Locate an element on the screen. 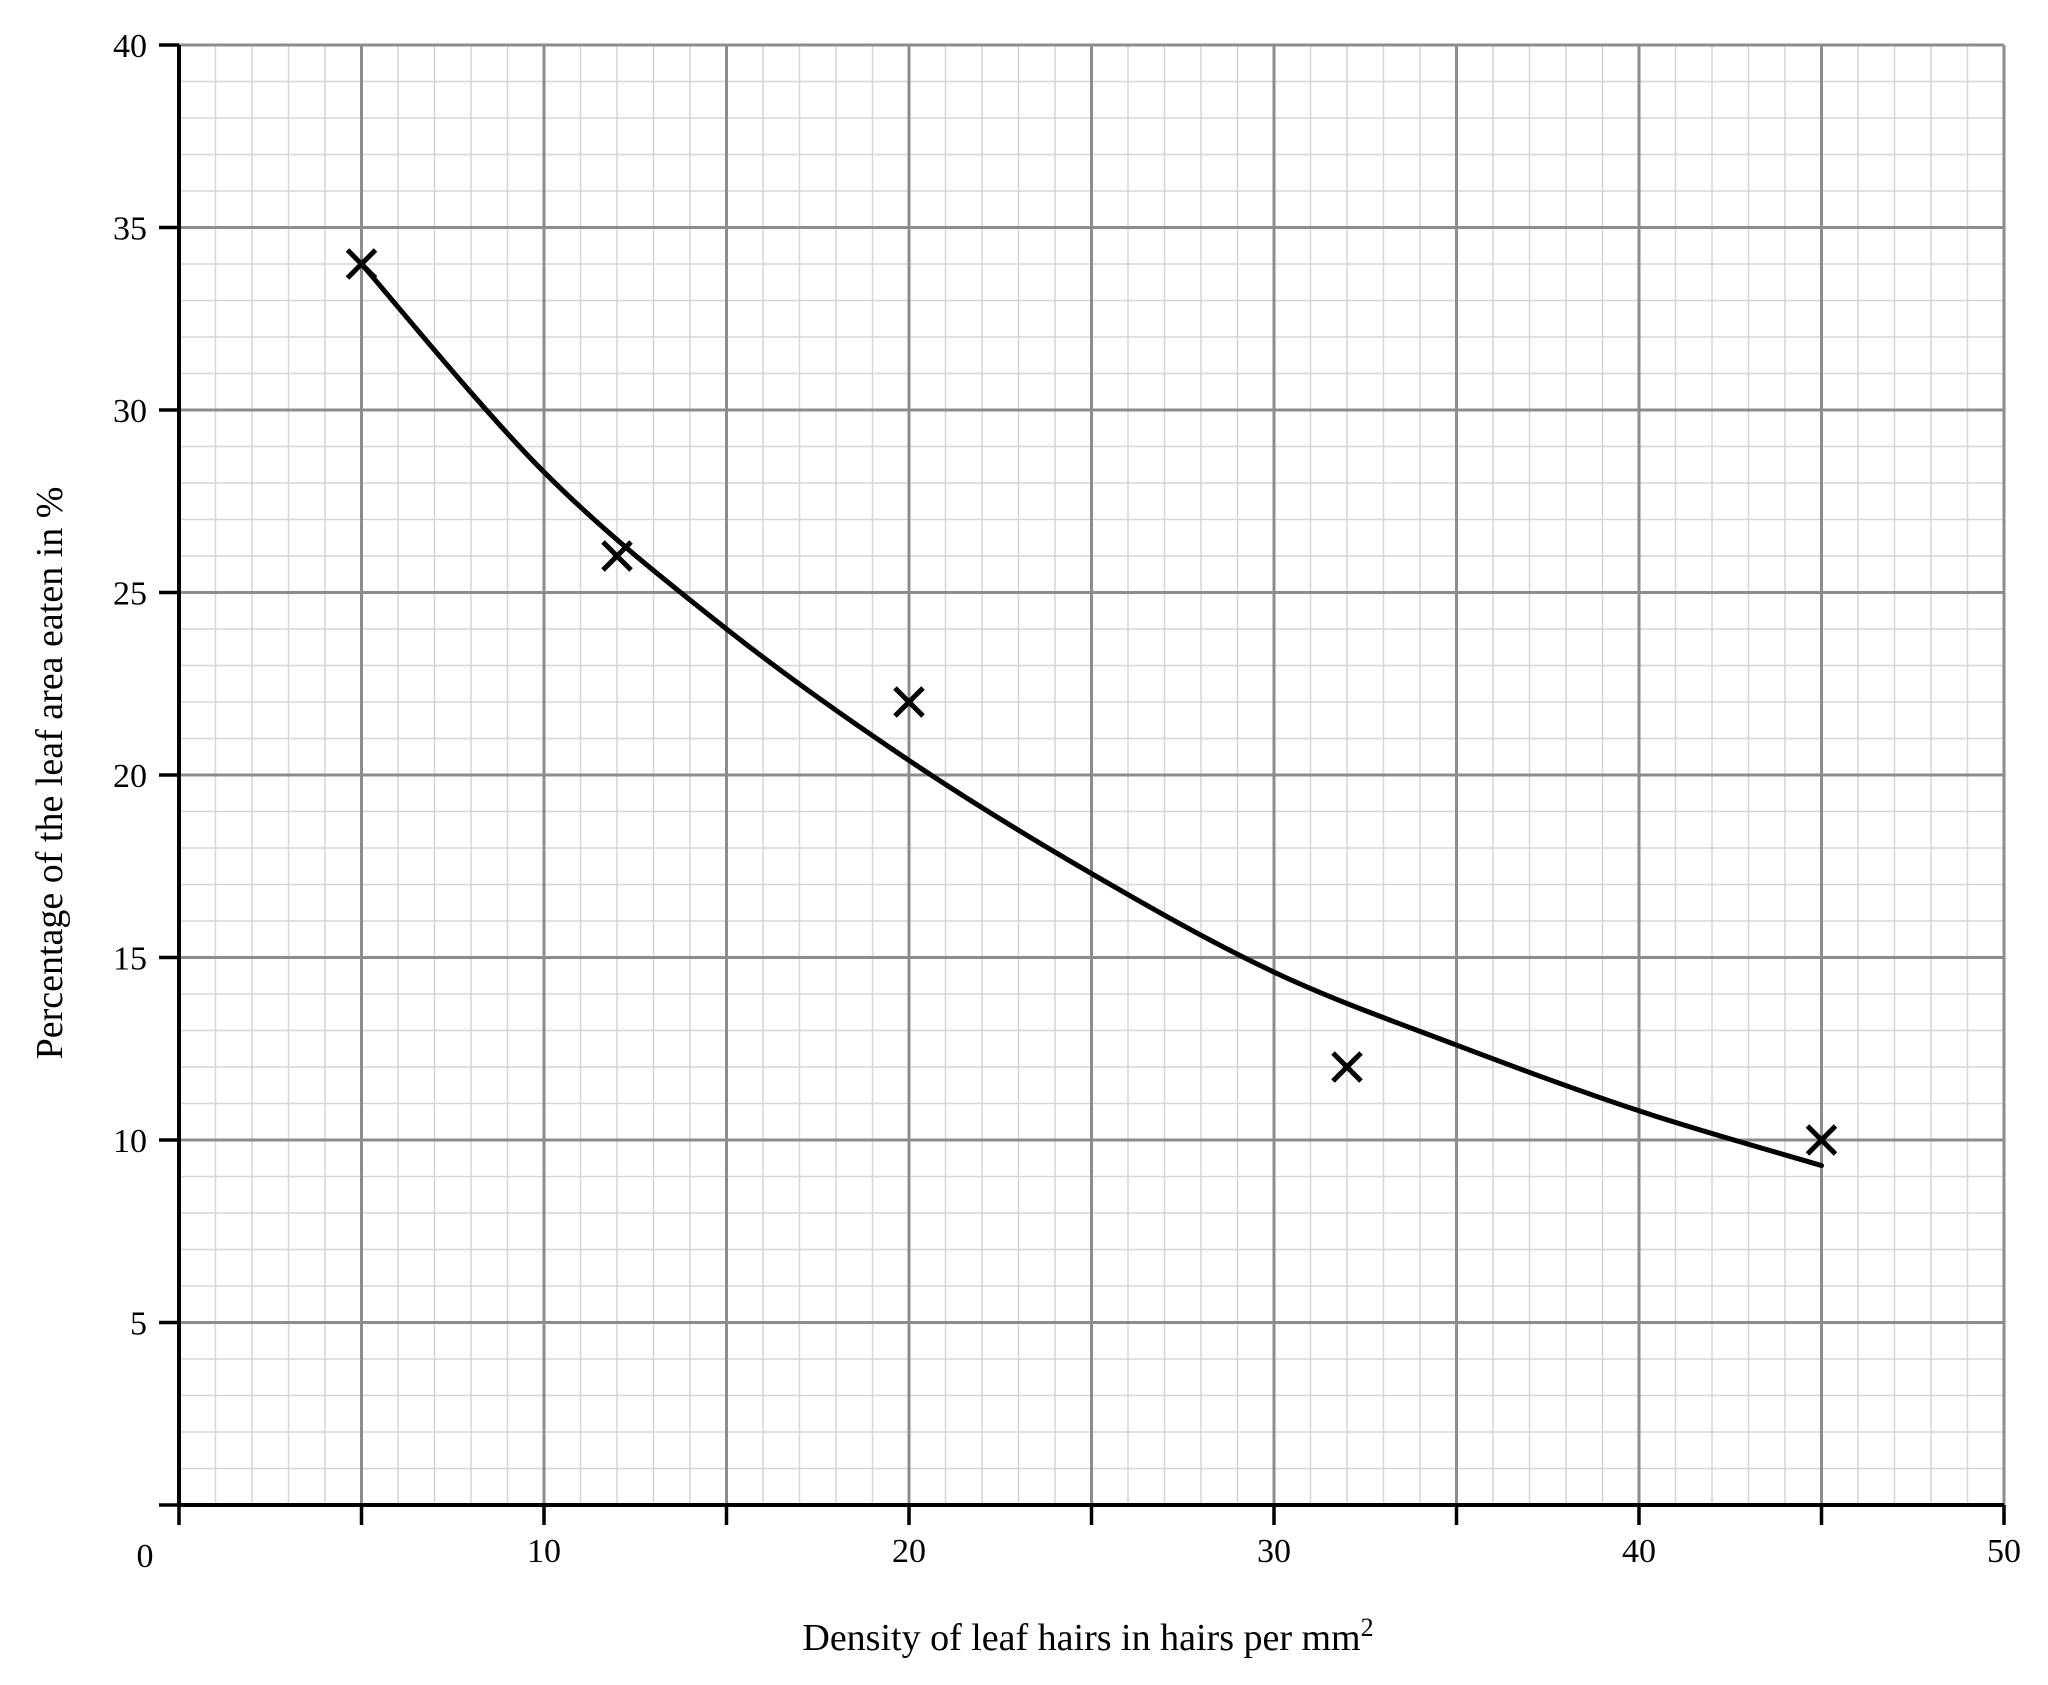 This screenshot has height=1685, width=2048. x-tick-label: 10 is located at coordinates (544, 1551).